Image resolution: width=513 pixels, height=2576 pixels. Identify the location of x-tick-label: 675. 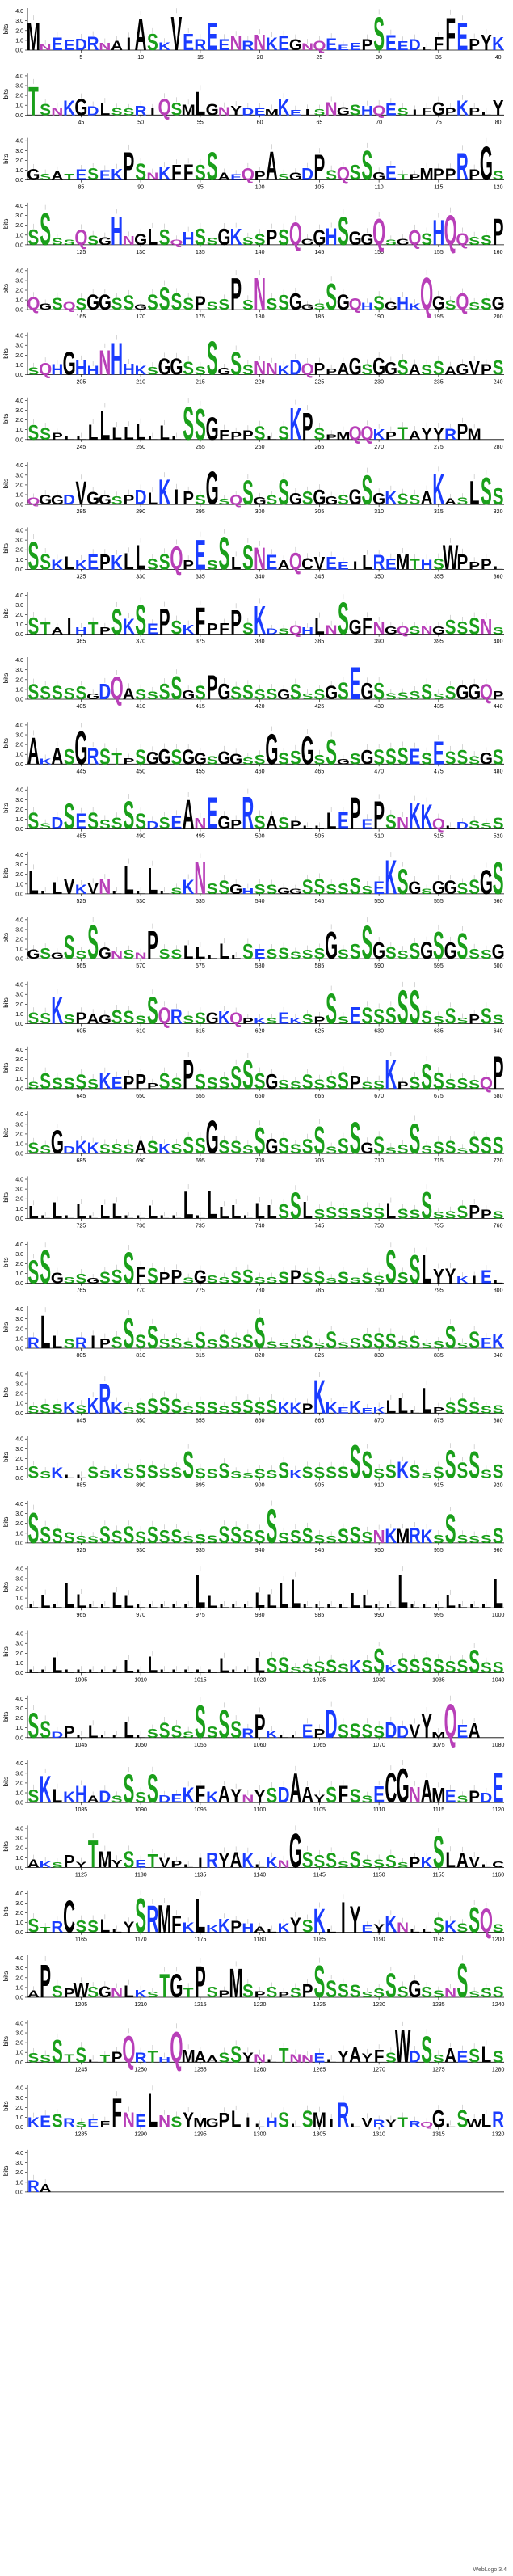
(439, 1097).